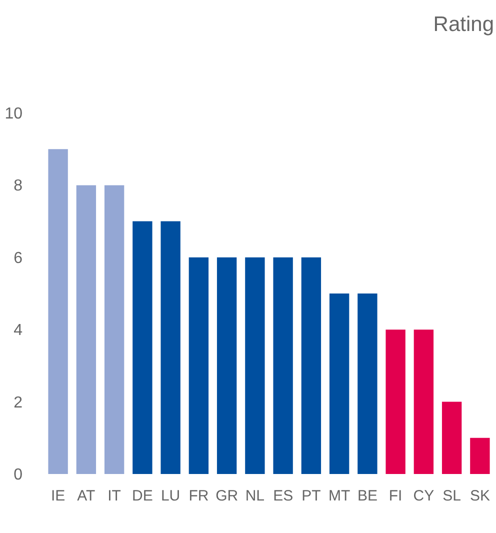 The image size is (496, 533). Describe the element at coordinates (395, 496) in the screenshot. I see `x-tick-label: FI` at that location.